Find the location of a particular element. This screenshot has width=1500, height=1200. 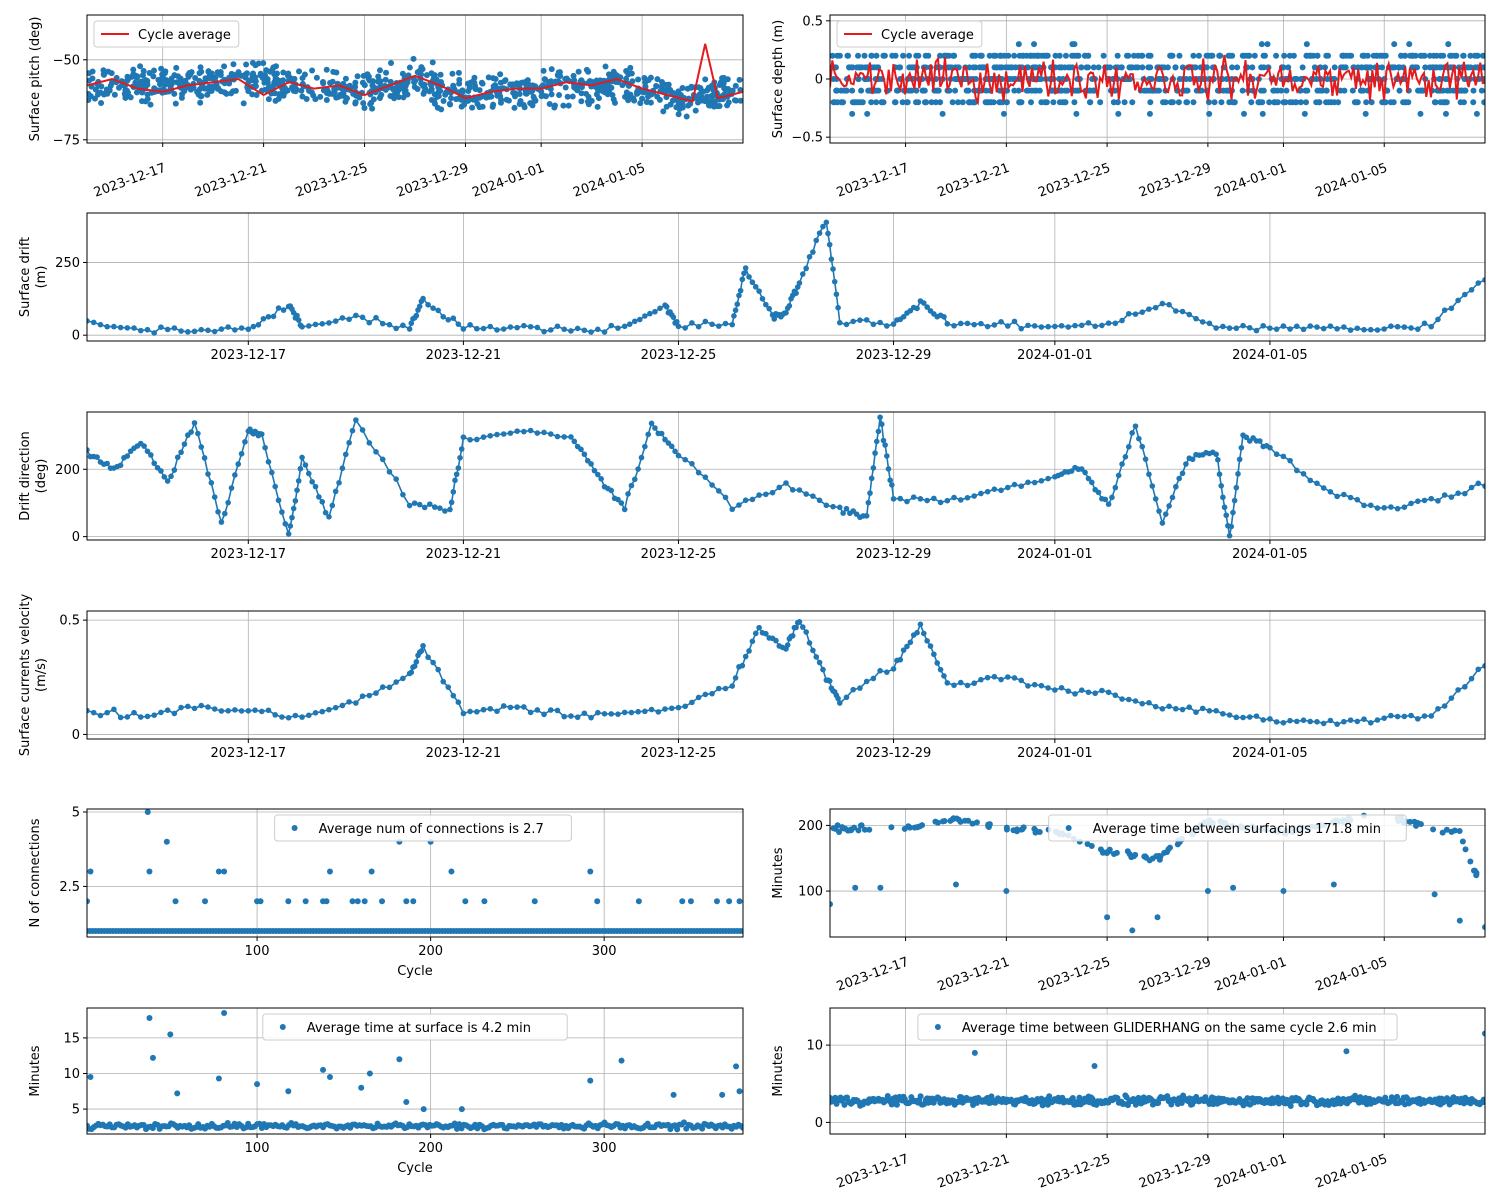

series-line is located at coordinates (415, 73).